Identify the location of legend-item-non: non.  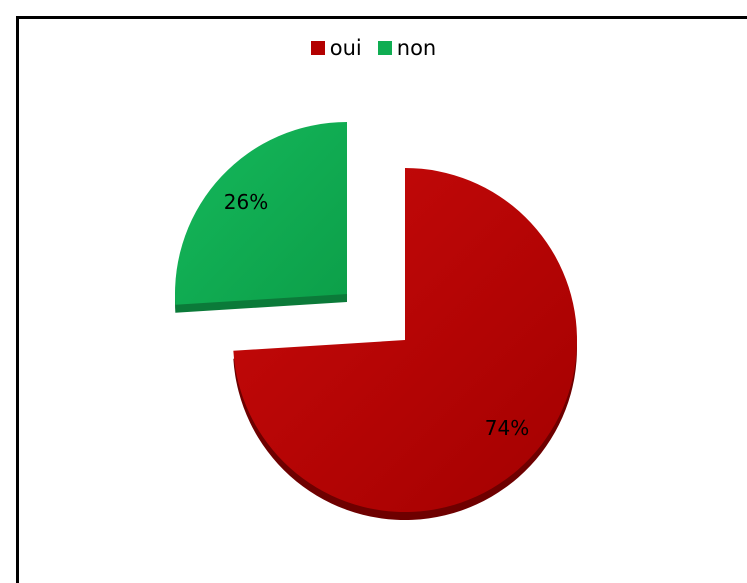
(407, 48).